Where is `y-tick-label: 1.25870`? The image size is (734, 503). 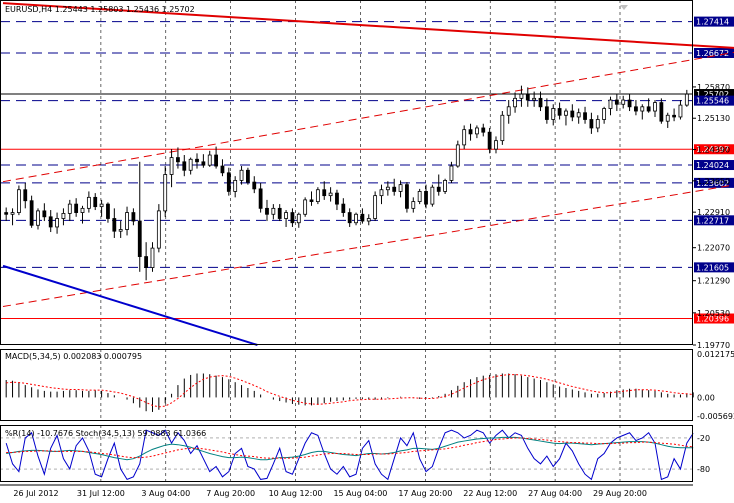 y-tick-label: 1.25870 is located at coordinates (713, 87).